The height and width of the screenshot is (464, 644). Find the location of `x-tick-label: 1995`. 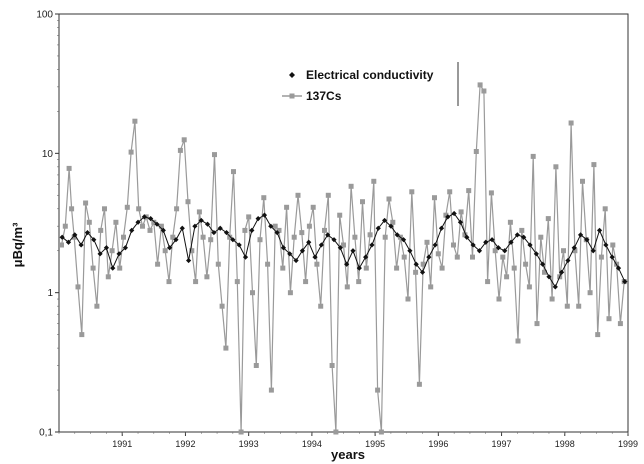

x-tick-label: 1995 is located at coordinates (375, 444).